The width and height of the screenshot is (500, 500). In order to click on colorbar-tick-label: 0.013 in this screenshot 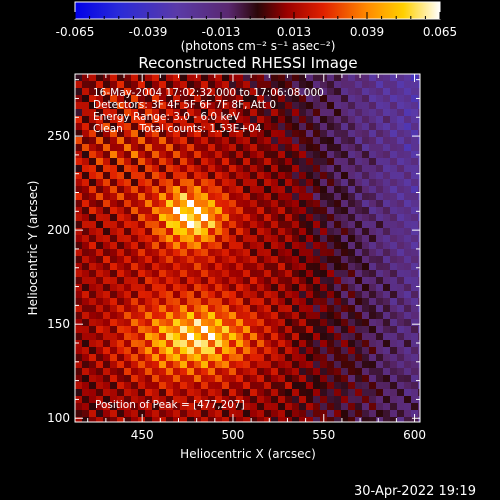, I will do `click(294, 32)`.